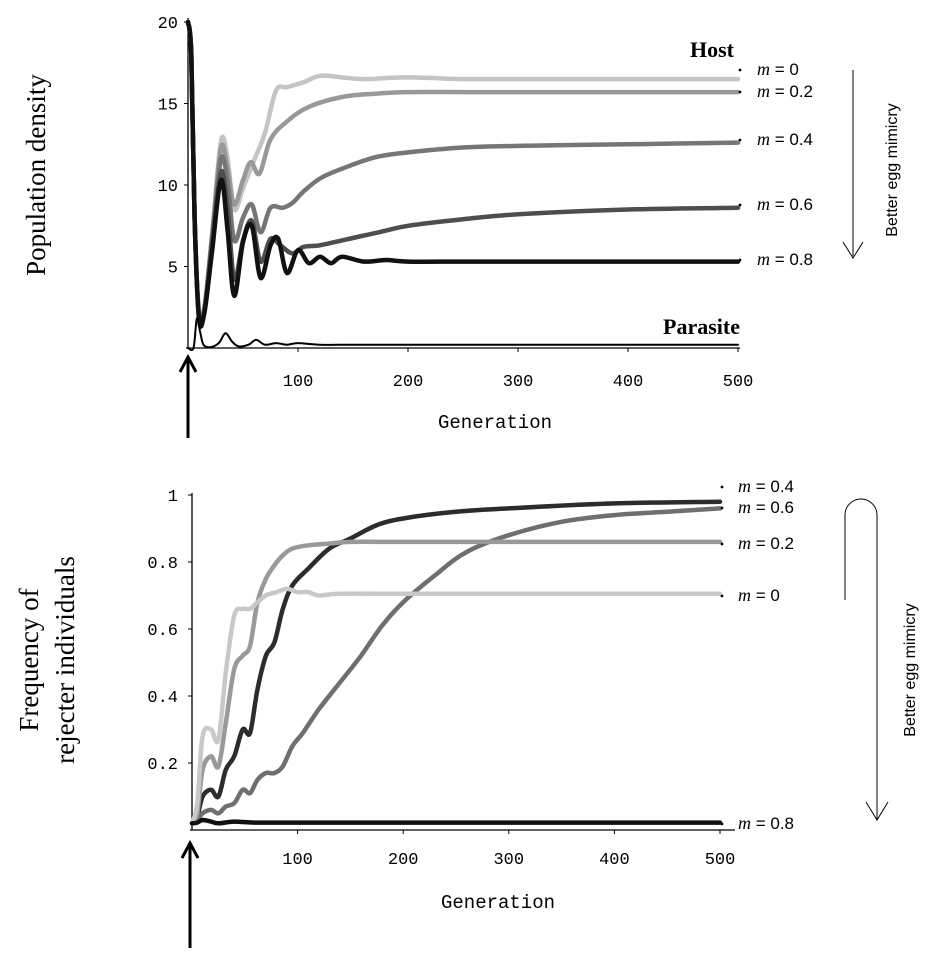 The image size is (930, 953). I want to click on y-axis-title-bottom-line1: Frequency of, so click(29, 659).